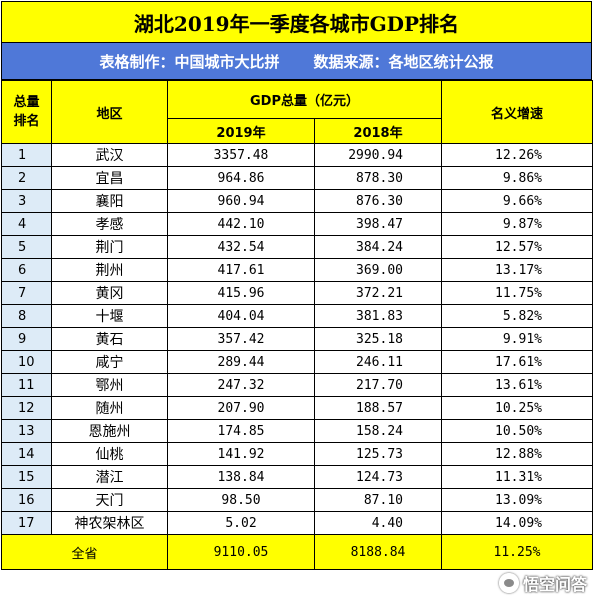  Describe the element at coordinates (517, 552) in the screenshot. I see `total-growth-cell: 11.25%` at that location.